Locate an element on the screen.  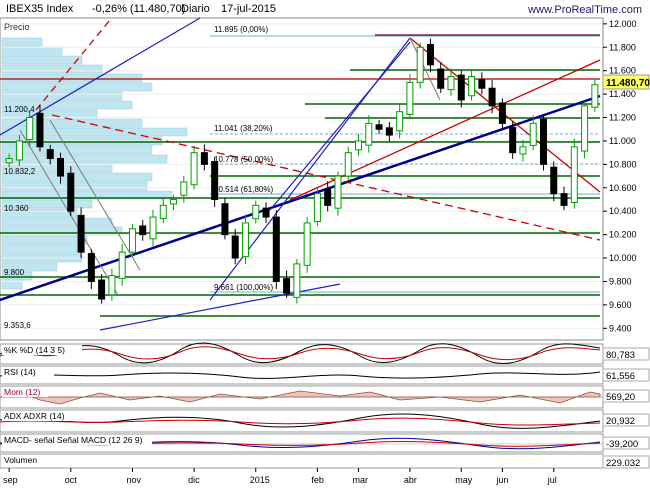
x-tick-label: oct is located at coordinates (71, 480).